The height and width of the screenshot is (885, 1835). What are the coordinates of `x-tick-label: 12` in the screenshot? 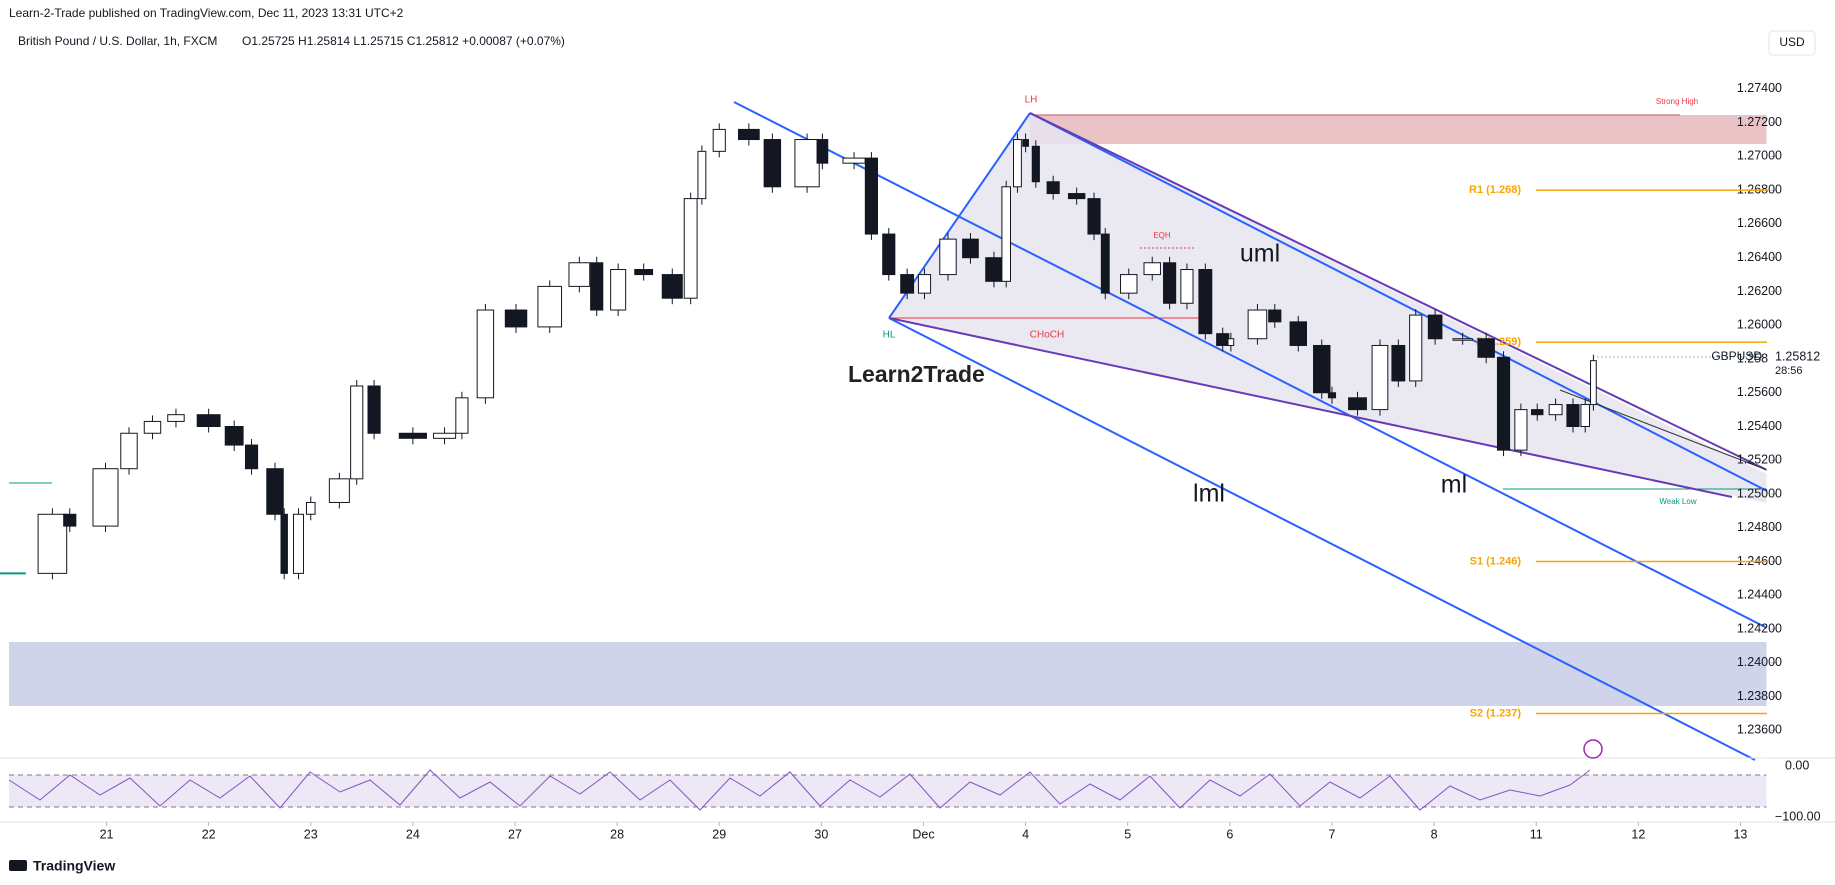 It's located at (1638, 834).